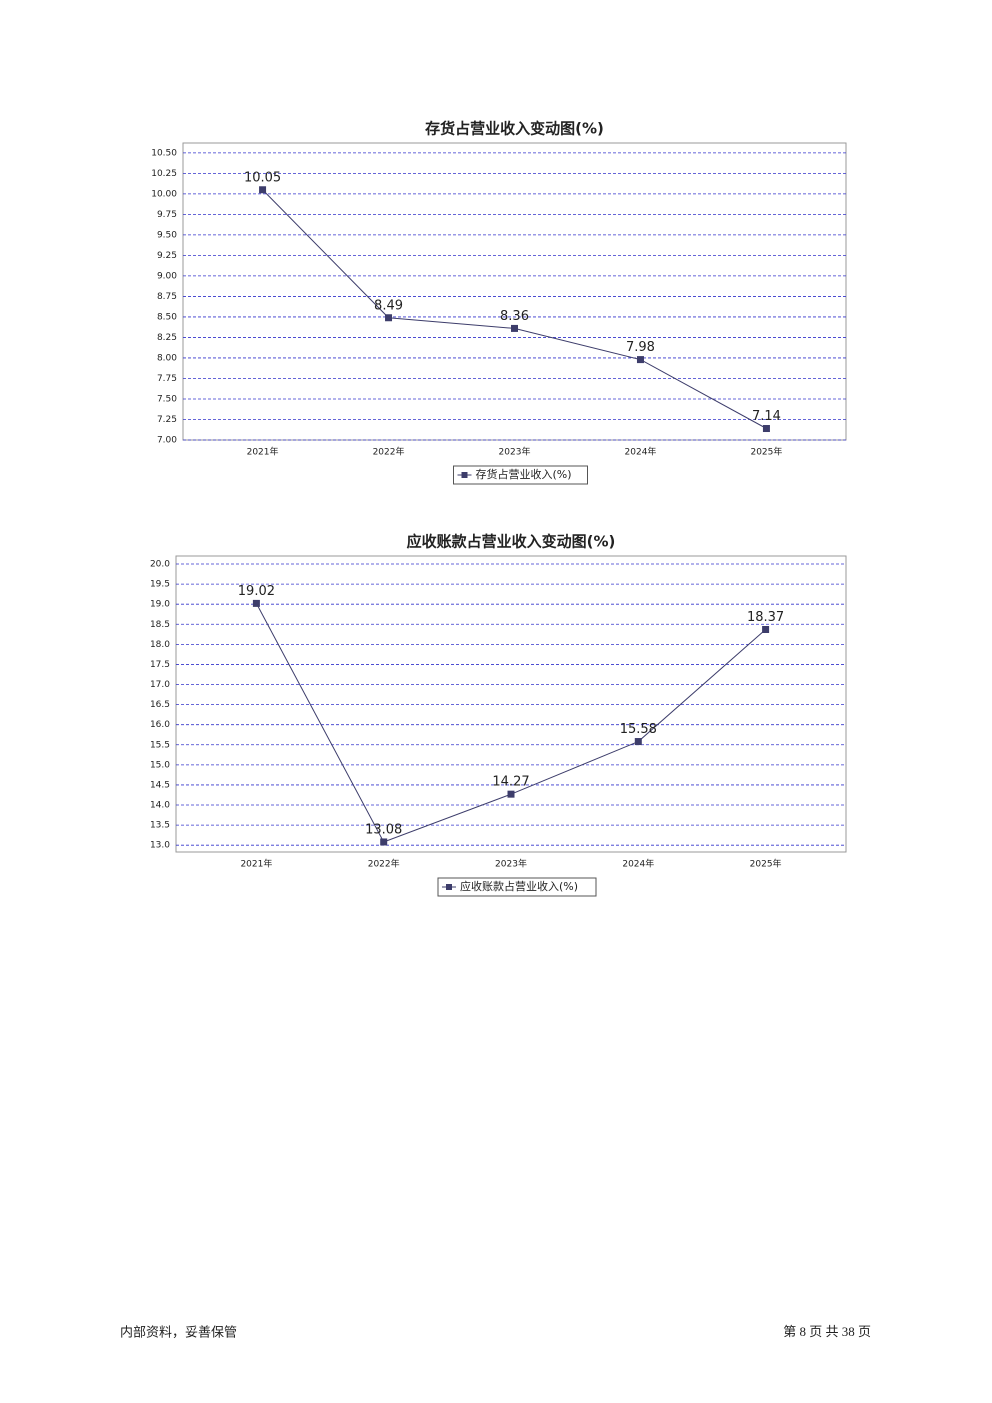 This screenshot has width=992, height=1403. I want to click on y-tick-label: 18.5, so click(160, 625).